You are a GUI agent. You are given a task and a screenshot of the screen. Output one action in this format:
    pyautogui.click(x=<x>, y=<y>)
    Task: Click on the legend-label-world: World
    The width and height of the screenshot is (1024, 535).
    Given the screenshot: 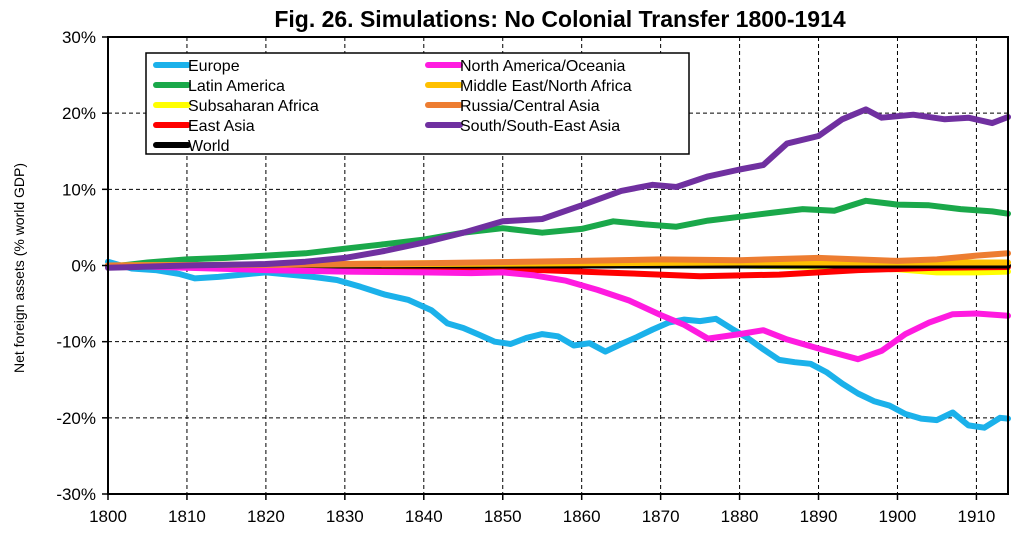 What is the action you would take?
    pyautogui.click(x=209, y=146)
    